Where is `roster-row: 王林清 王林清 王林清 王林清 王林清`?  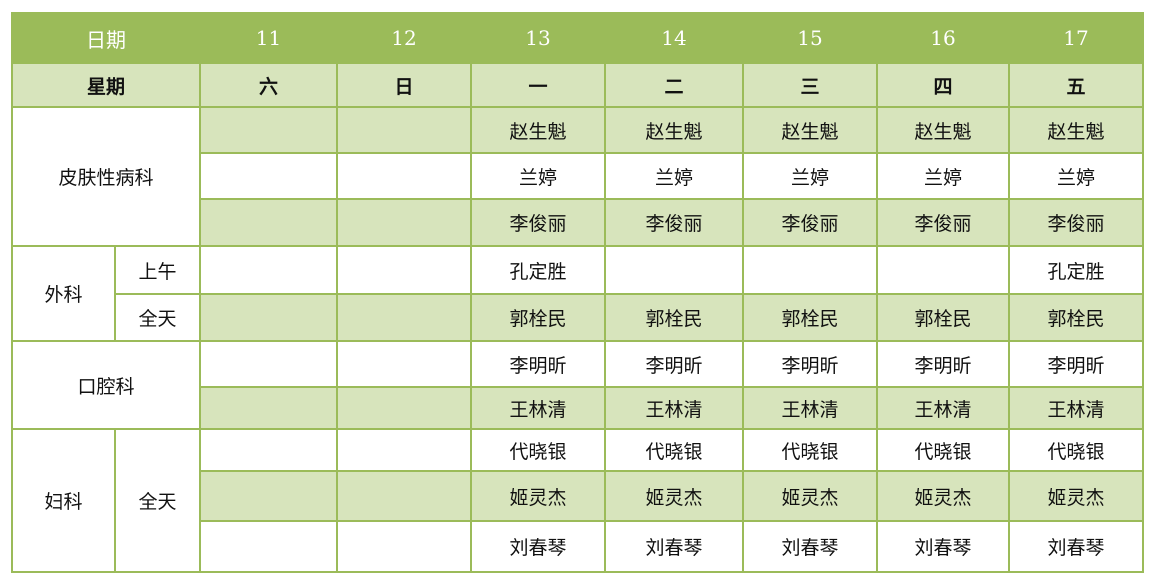
roster-row: 王林清 王林清 王林清 王林清 王林清 is located at coordinates (578, 408).